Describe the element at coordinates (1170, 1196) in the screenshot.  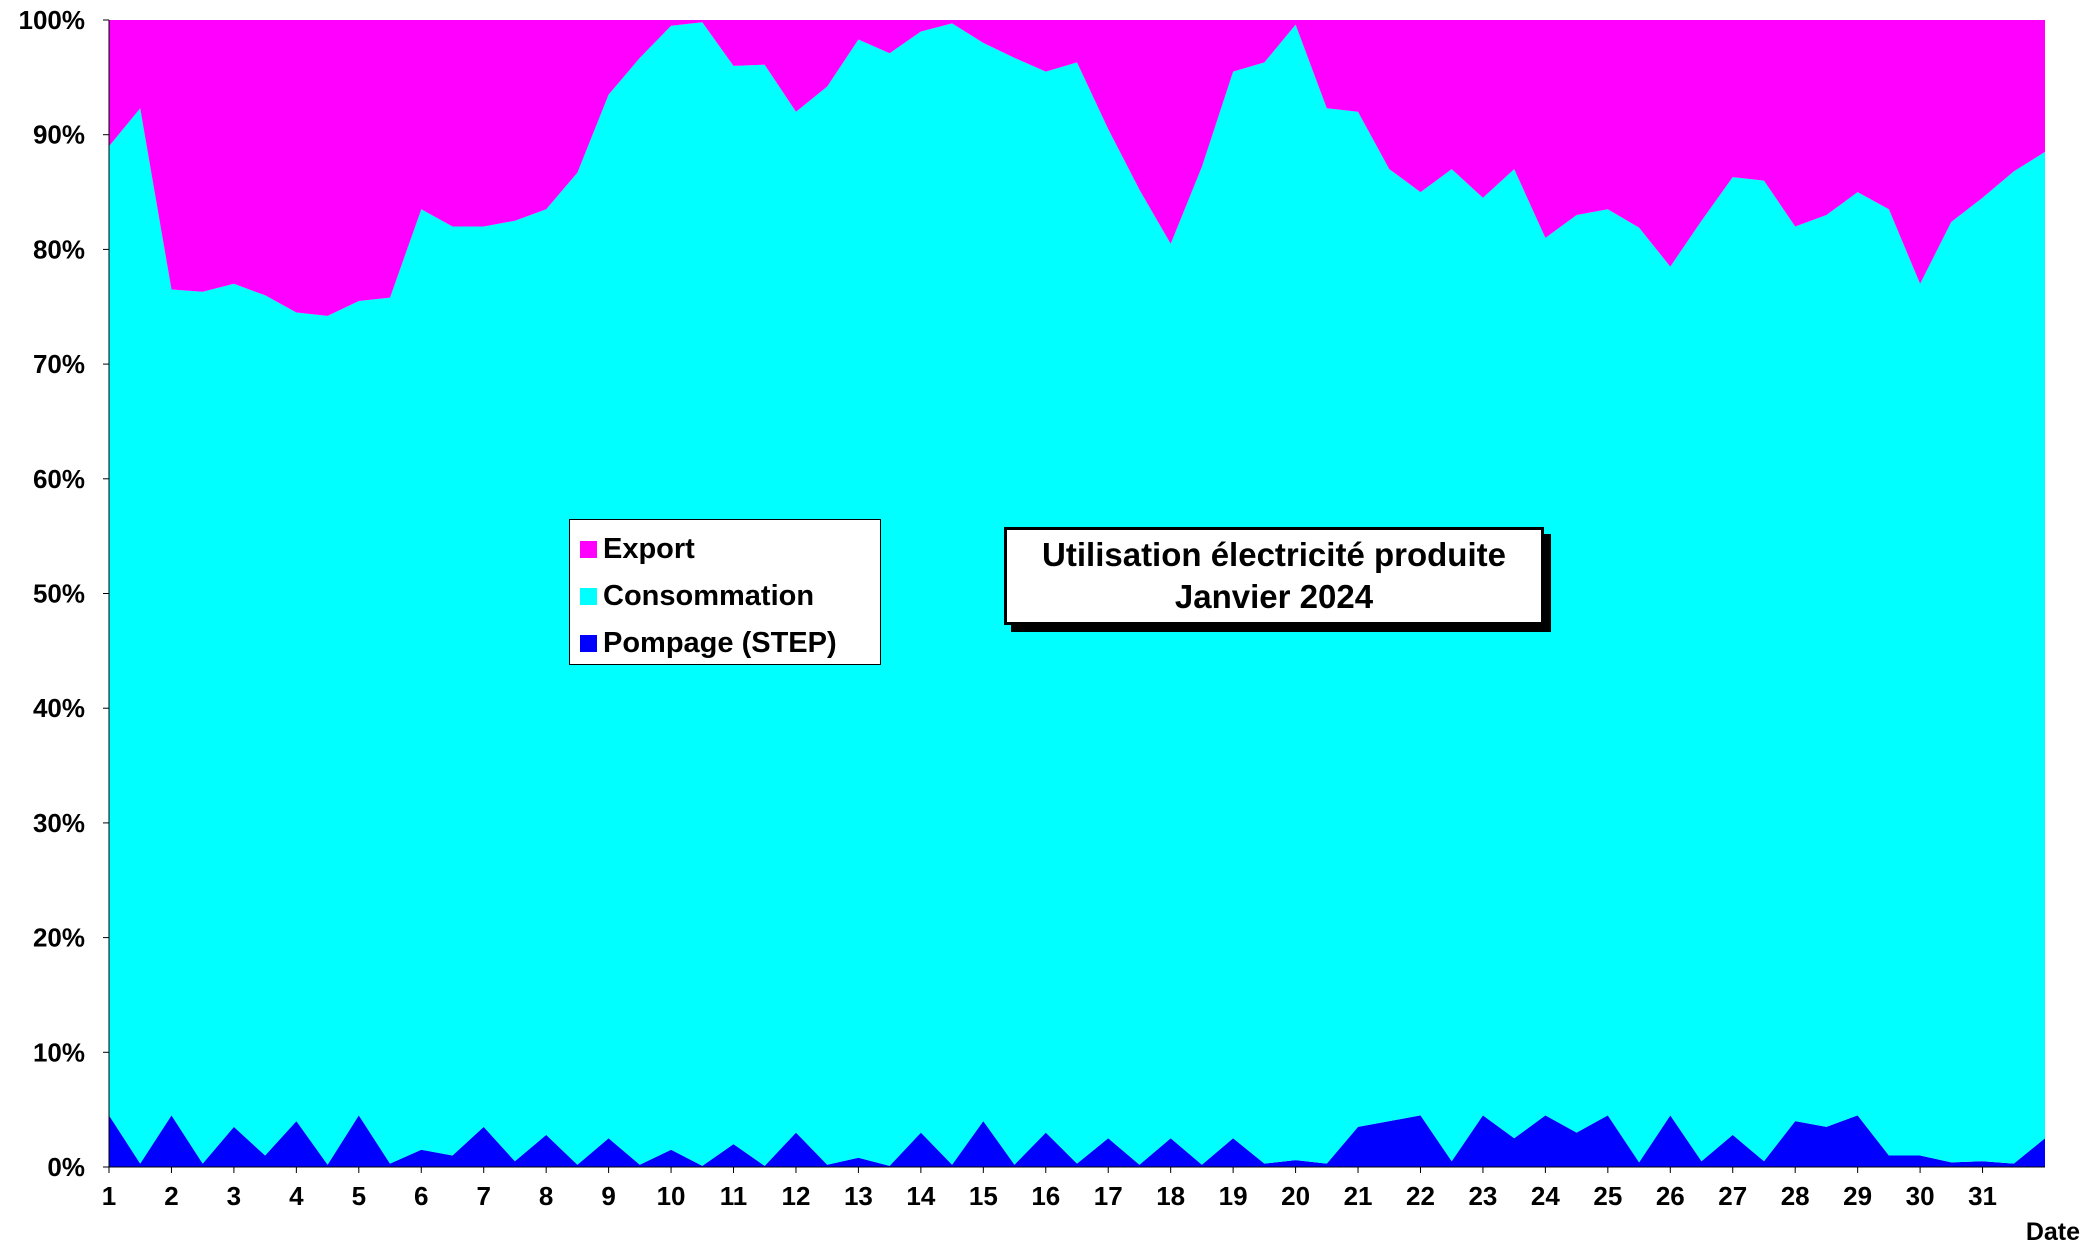
I see `x-tick-label: 18` at that location.